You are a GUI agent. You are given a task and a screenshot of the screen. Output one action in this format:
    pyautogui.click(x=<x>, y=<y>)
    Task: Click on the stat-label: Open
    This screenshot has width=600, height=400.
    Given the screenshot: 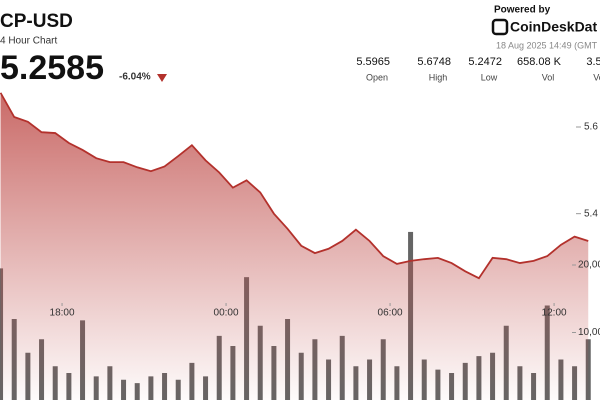 What is the action you would take?
    pyautogui.click(x=377, y=77)
    